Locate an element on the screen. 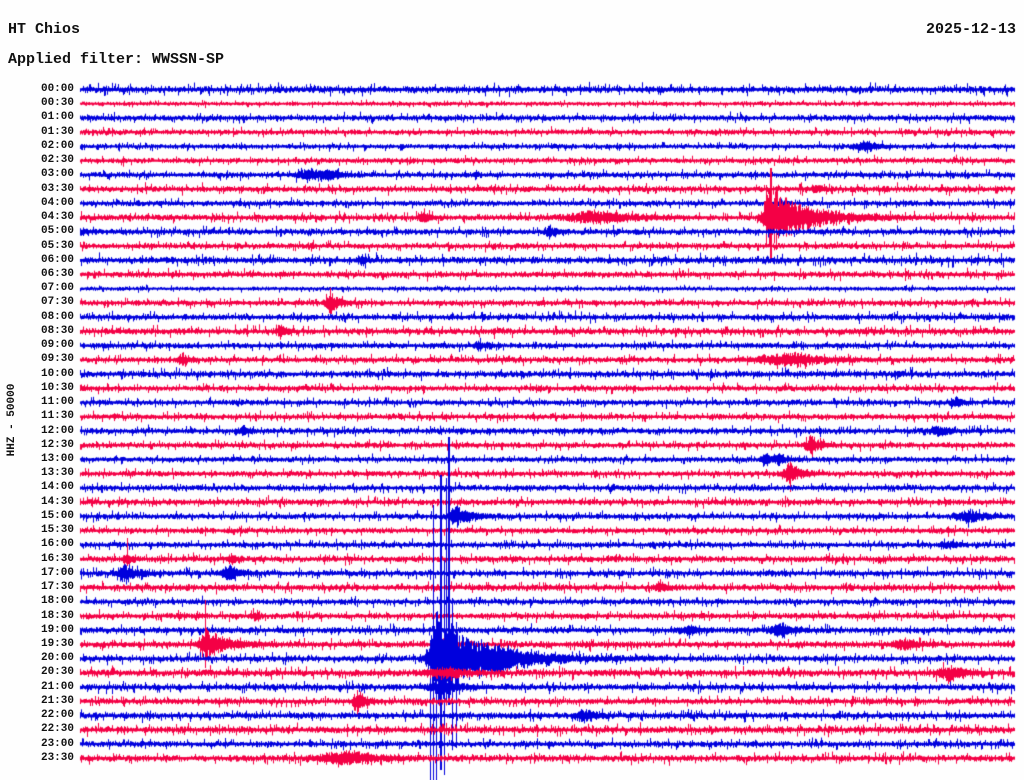 This screenshot has width=1024, height=780. trace-time-label: 04:00 is located at coordinates (57, 202).